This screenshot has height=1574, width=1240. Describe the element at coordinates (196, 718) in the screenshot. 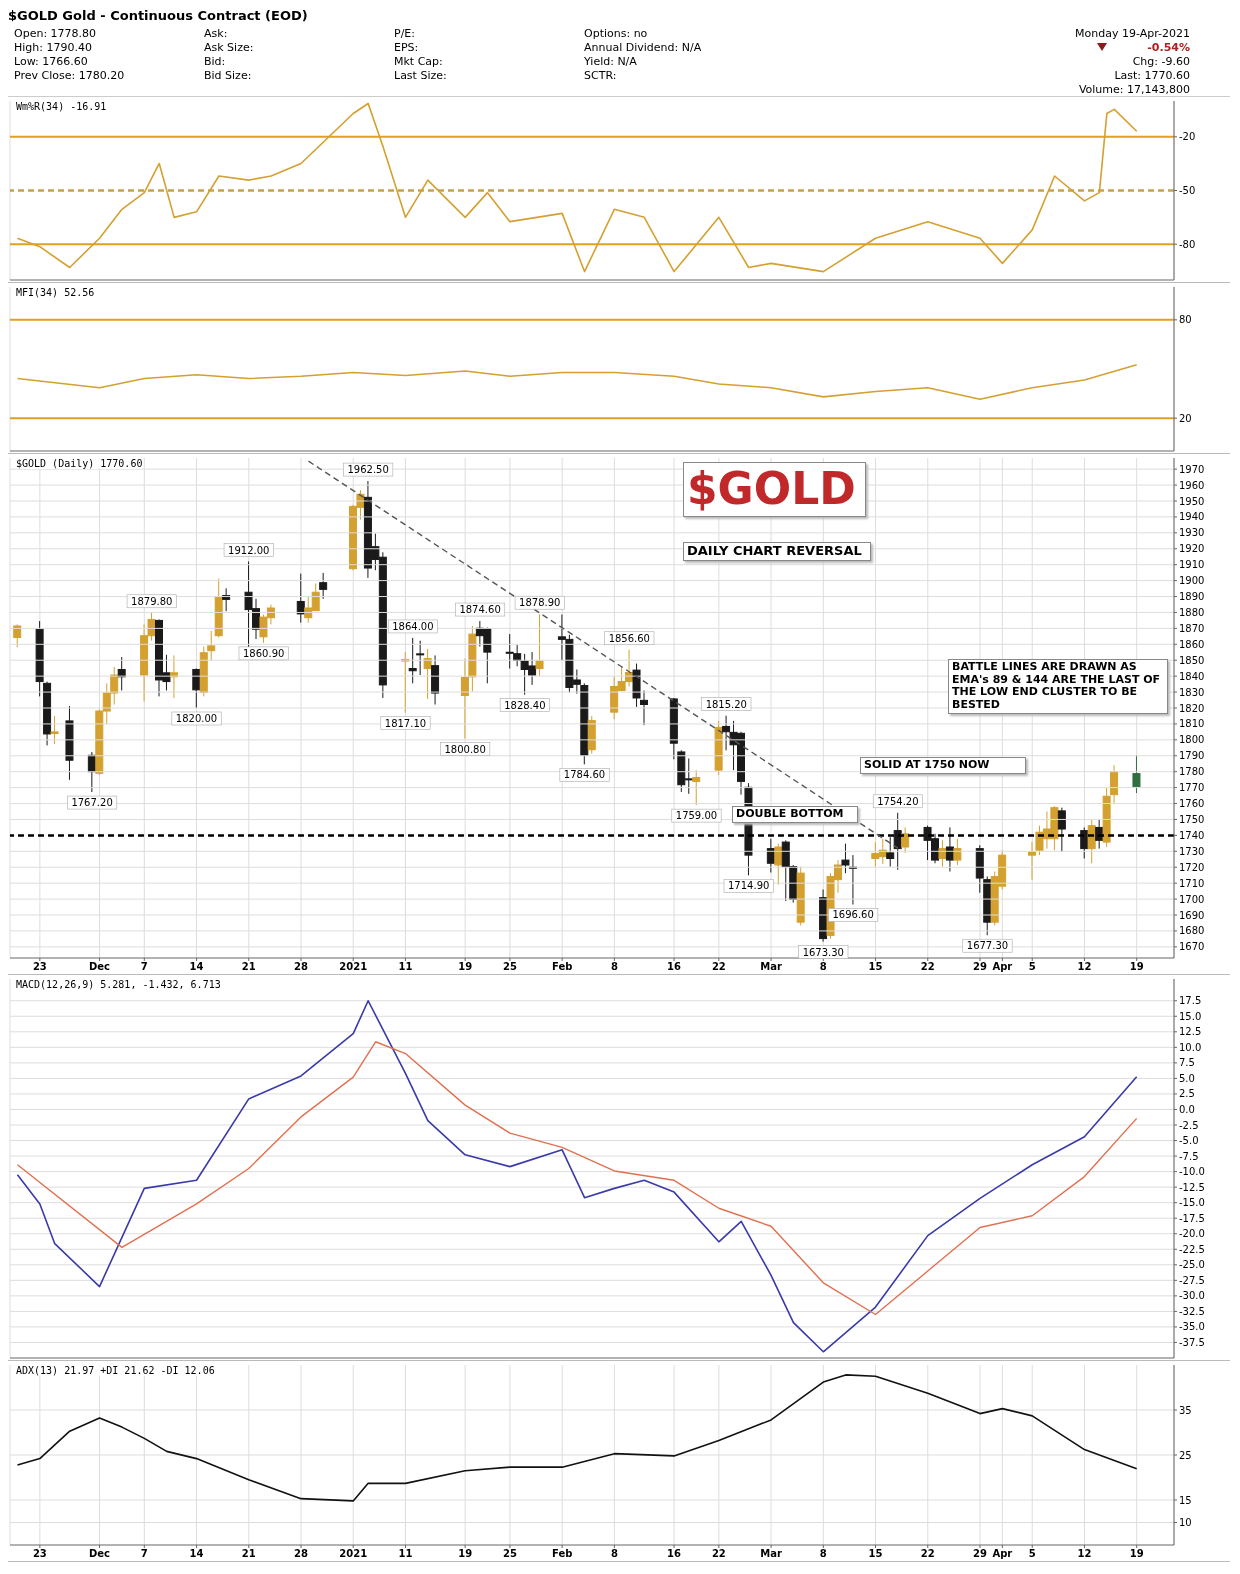

I see `annotation: 1820.00` at that location.